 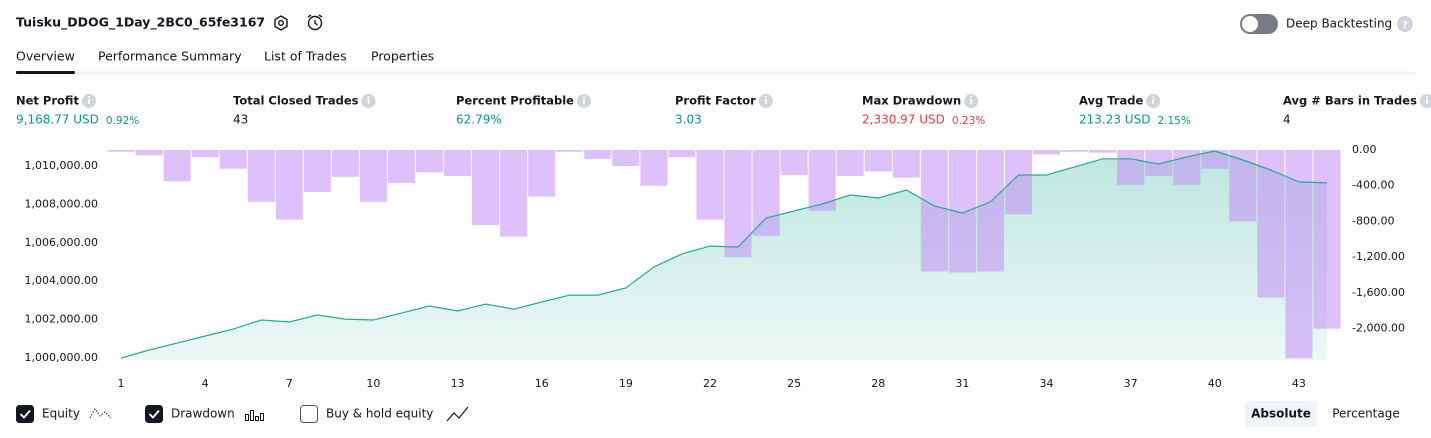 What do you see at coordinates (203, 414) in the screenshot?
I see `legend-label: Drawdown` at bounding box center [203, 414].